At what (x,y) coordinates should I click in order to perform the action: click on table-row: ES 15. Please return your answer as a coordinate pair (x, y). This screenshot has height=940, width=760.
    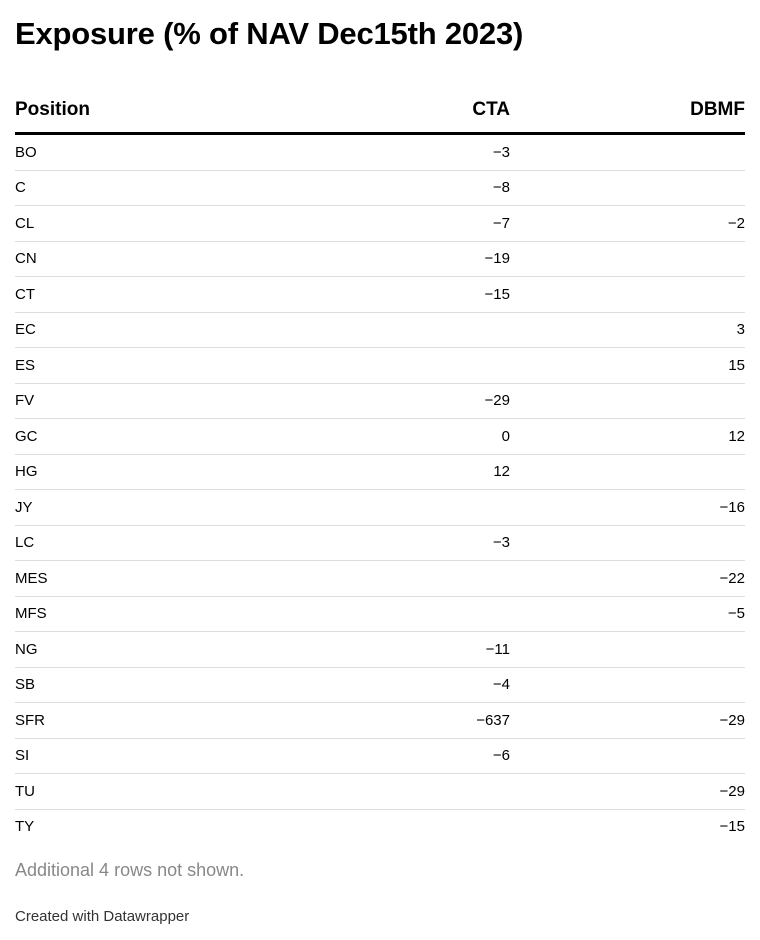
    Looking at the image, I should click on (380, 365).